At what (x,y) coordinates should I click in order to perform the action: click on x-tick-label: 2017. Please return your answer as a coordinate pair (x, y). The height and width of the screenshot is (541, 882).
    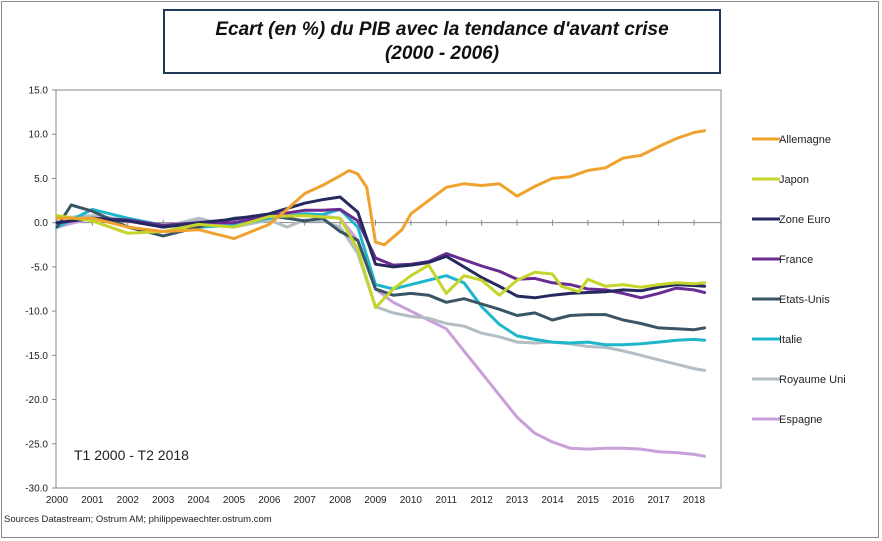
    Looking at the image, I should click on (658, 500).